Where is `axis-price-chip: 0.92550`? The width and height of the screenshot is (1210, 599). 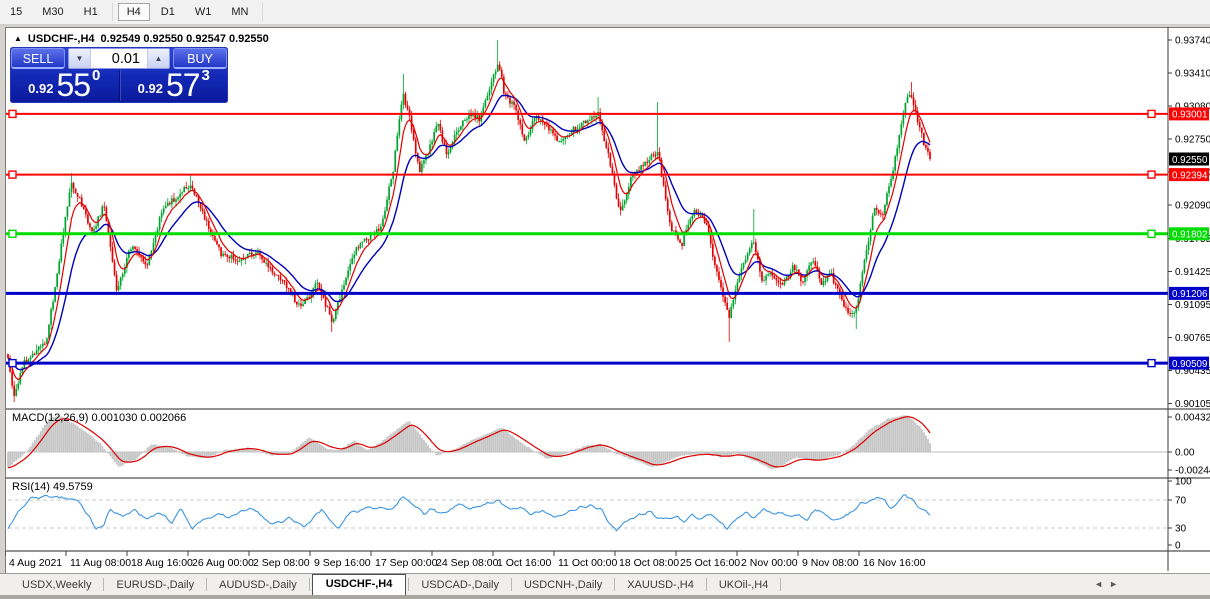 axis-price-chip: 0.92550 is located at coordinates (1189, 159).